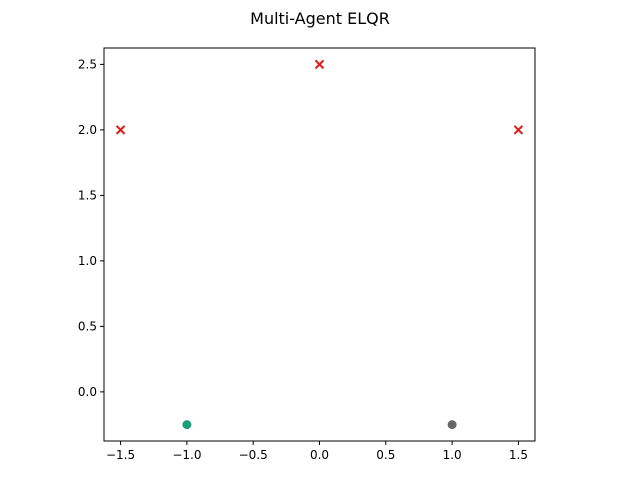 This screenshot has height=480, width=640. What do you see at coordinates (120, 455) in the screenshot?
I see `x-tick-label: −1.5` at bounding box center [120, 455].